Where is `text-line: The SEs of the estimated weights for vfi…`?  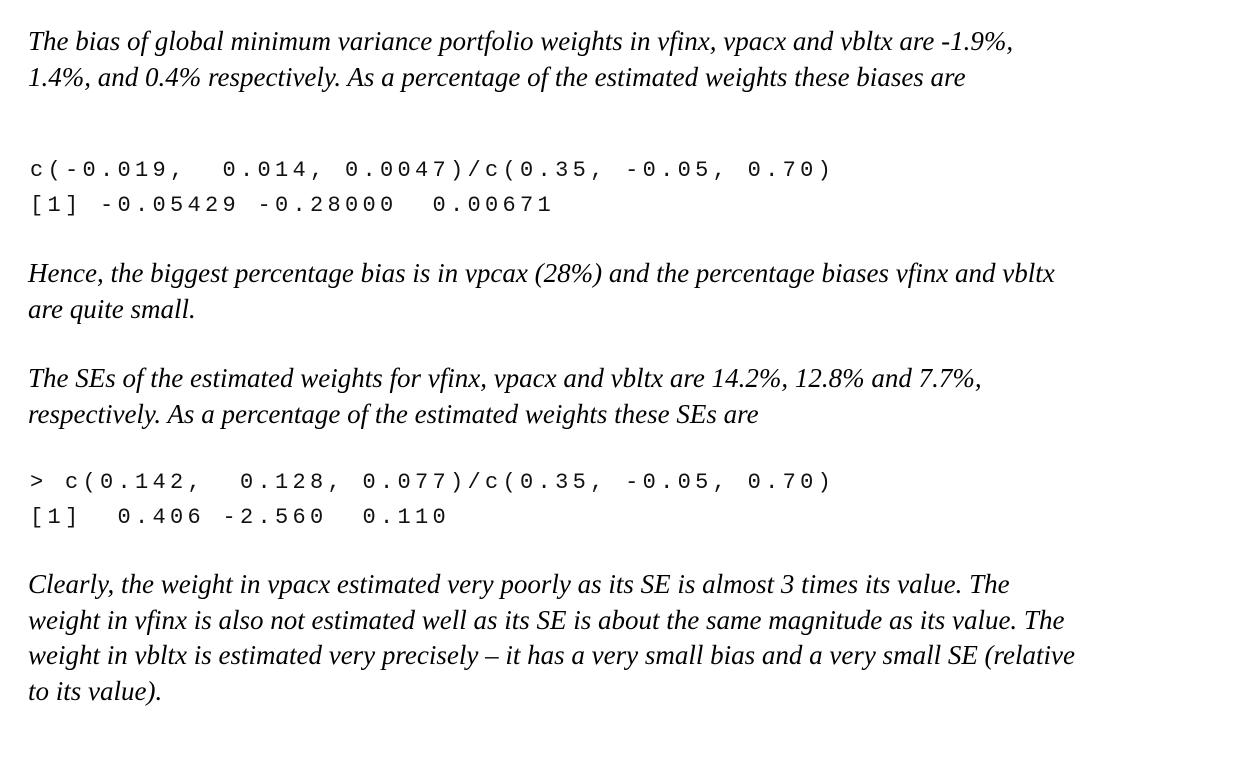 text-line: The SEs of the estimated weights for vfi… is located at coordinates (505, 378).